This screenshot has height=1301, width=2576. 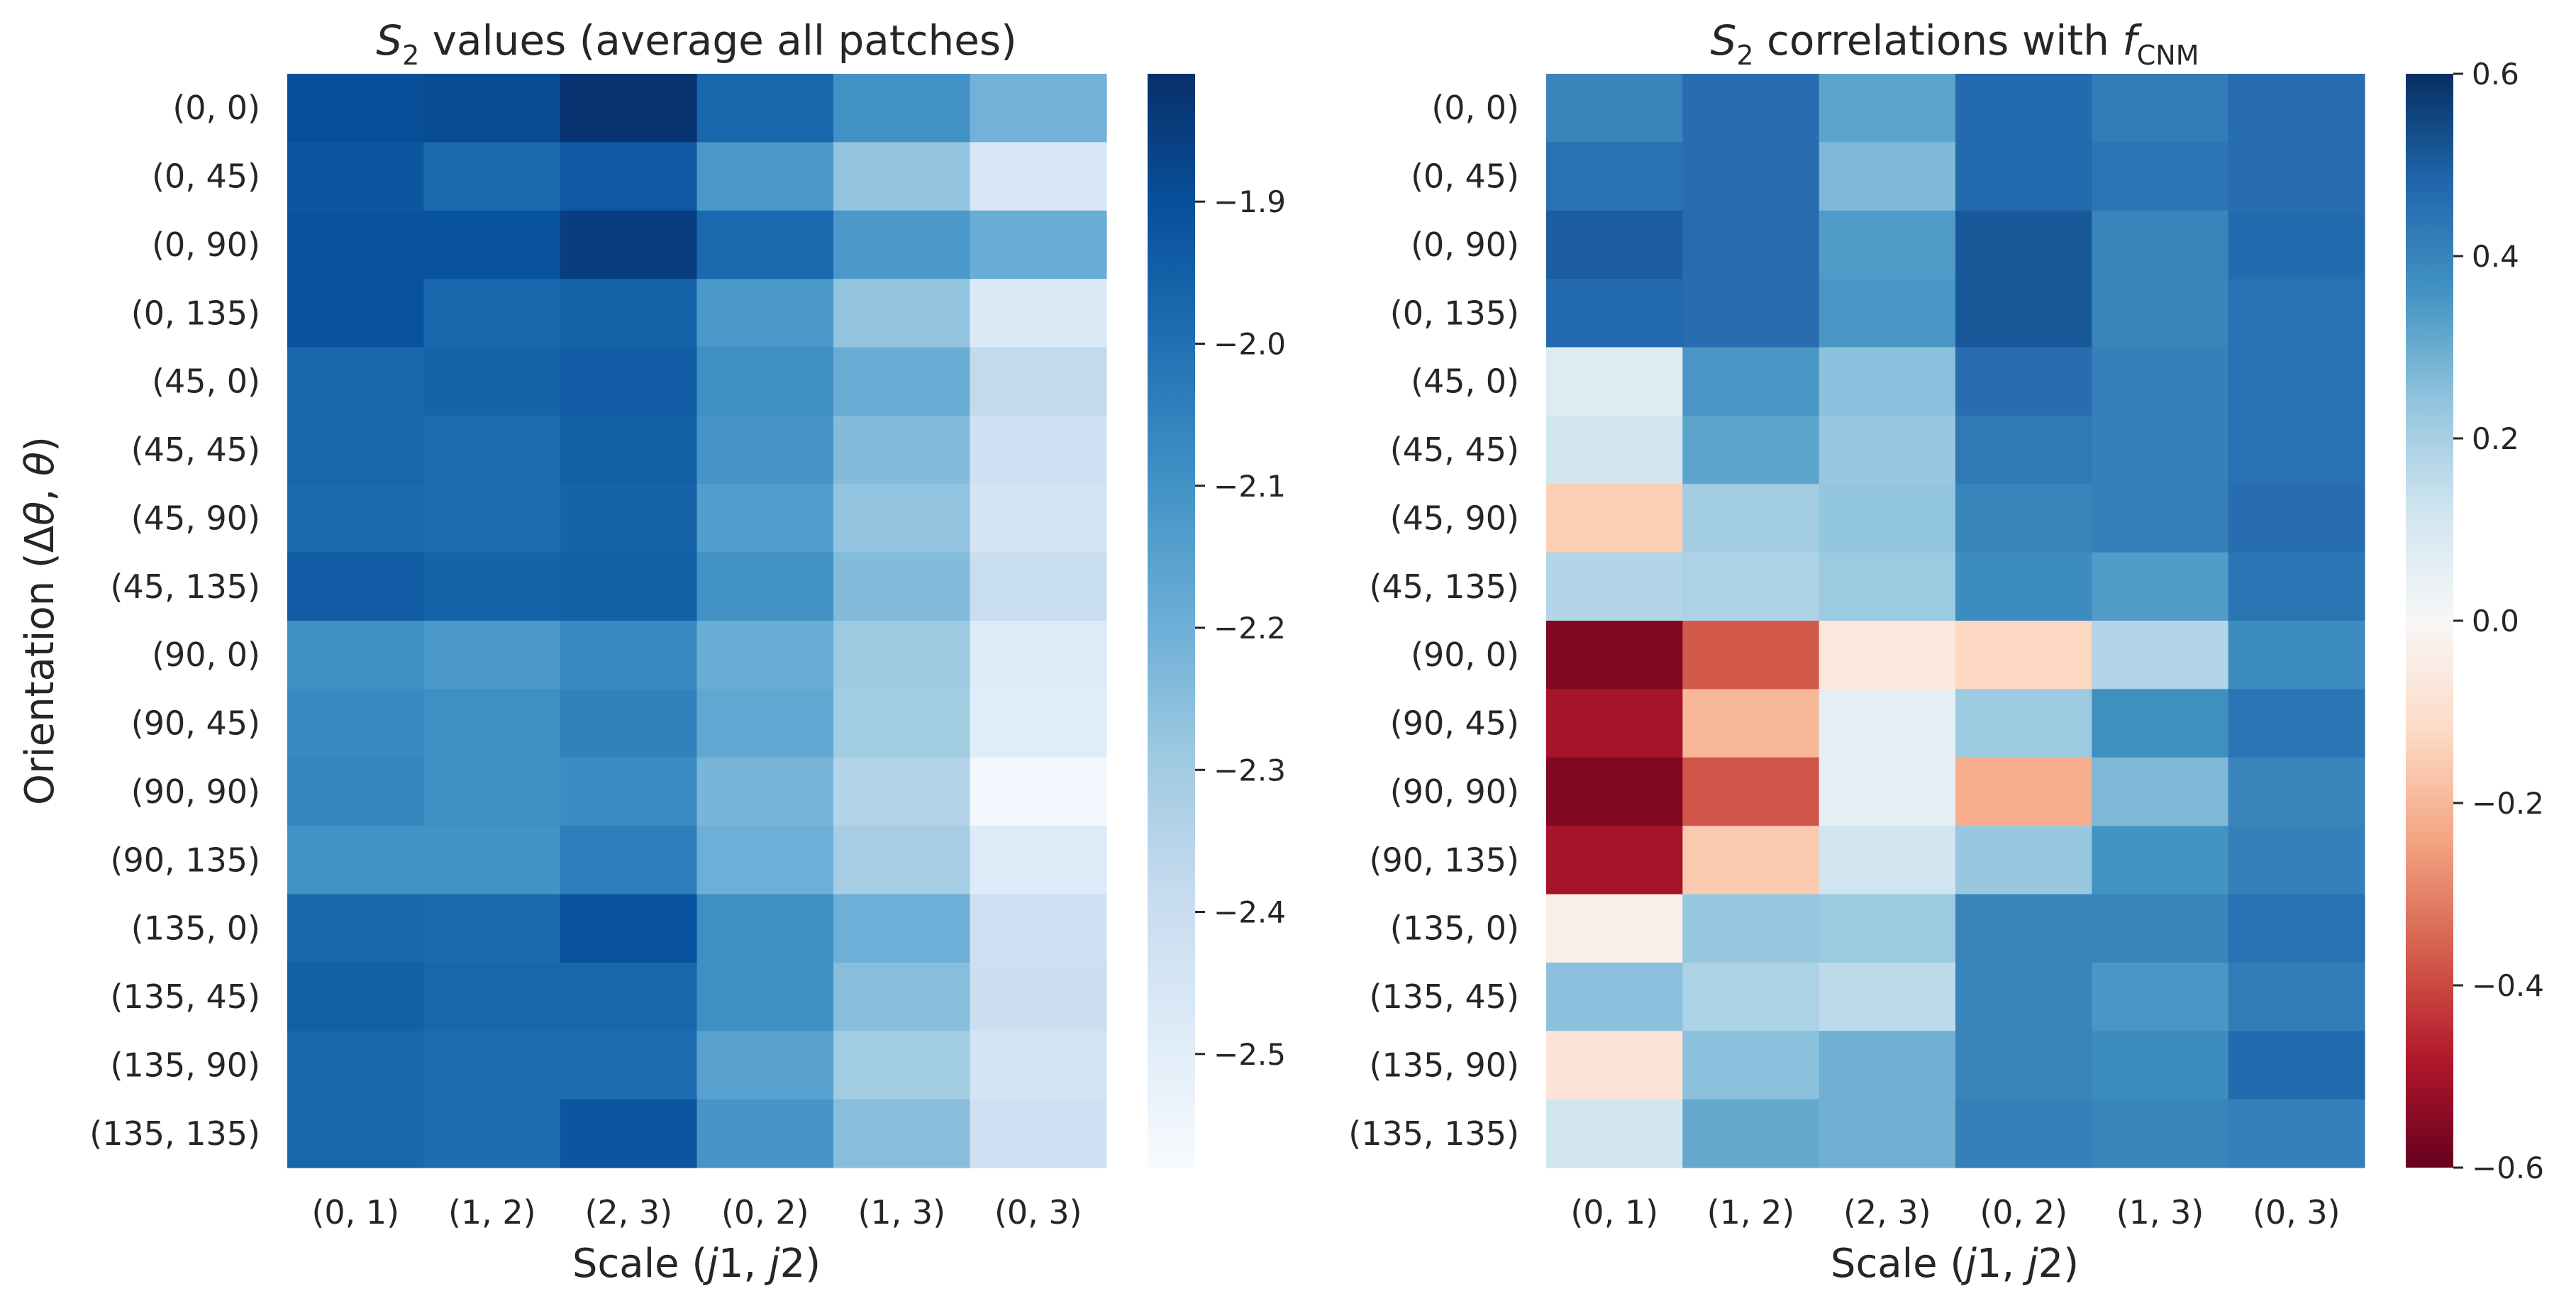 I want to click on left-colorbar: −1.9 −2.0 −2.1 −2.2 −2.3 −2.4 −2.5, so click(x=1217, y=621).